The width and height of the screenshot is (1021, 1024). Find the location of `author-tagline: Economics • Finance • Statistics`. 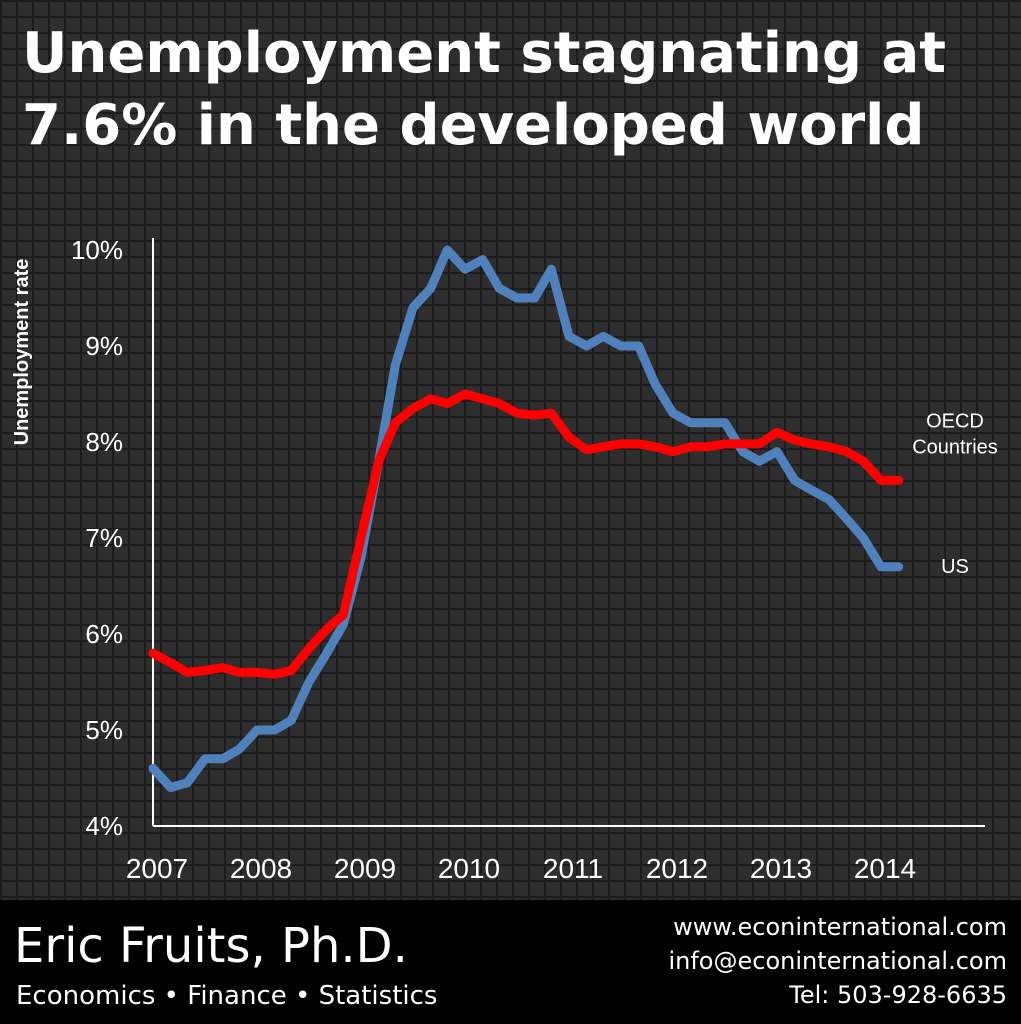

author-tagline: Economics • Finance • Statistics is located at coordinates (227, 996).